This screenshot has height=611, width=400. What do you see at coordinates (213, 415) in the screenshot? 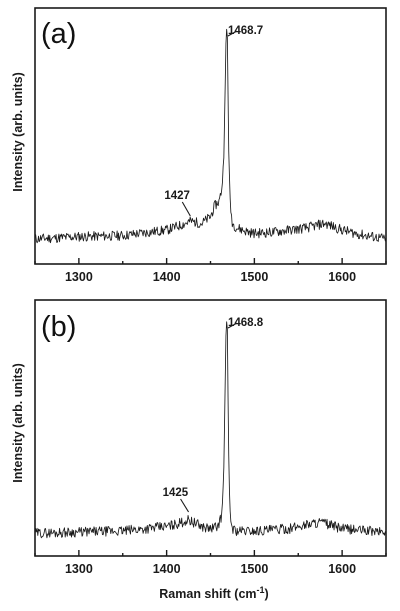
I see `peak-annotations-b: 1468.8 1425` at bounding box center [213, 415].